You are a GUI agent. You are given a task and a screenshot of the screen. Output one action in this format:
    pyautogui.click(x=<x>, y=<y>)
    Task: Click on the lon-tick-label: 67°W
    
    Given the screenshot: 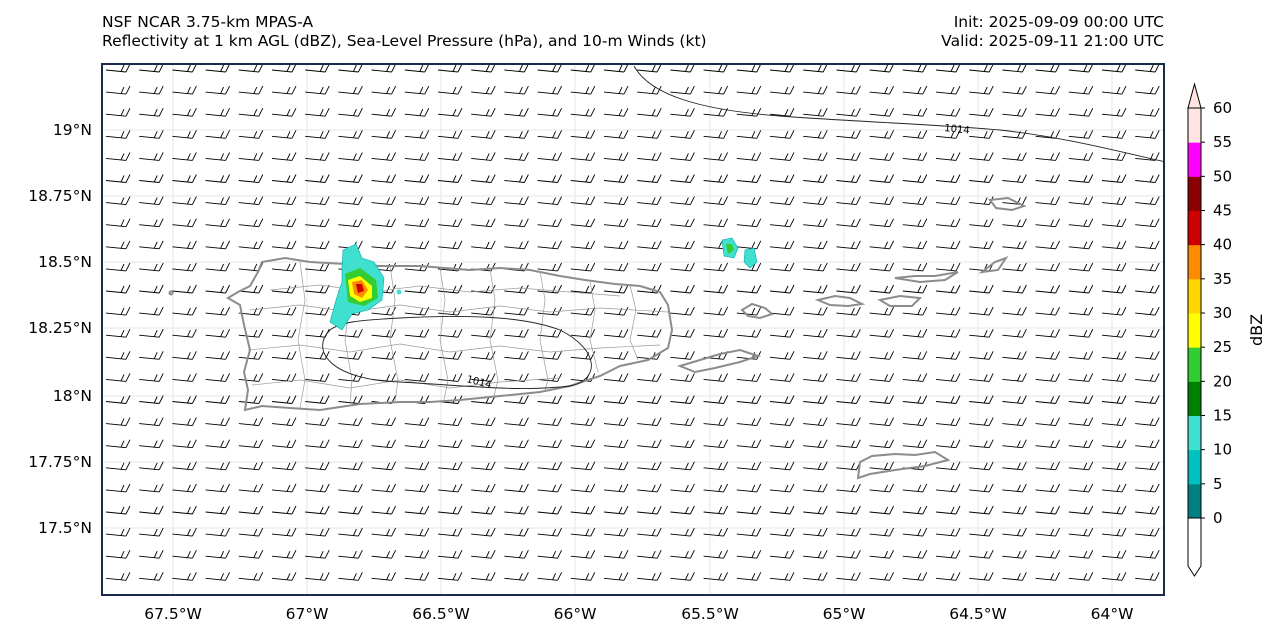 What is the action you would take?
    pyautogui.click(x=307, y=614)
    